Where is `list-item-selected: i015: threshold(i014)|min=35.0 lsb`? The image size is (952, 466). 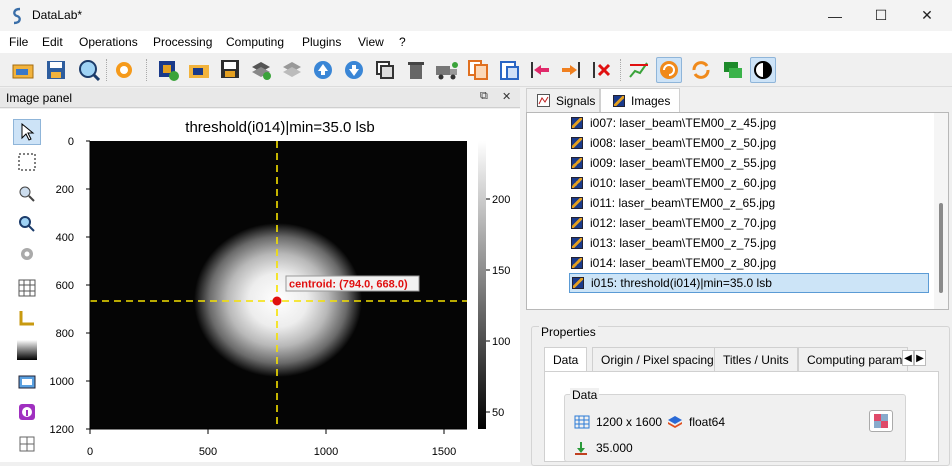
list-item-selected: i015: threshold(i014)|min=35.0 lsb is located at coordinates (749, 283).